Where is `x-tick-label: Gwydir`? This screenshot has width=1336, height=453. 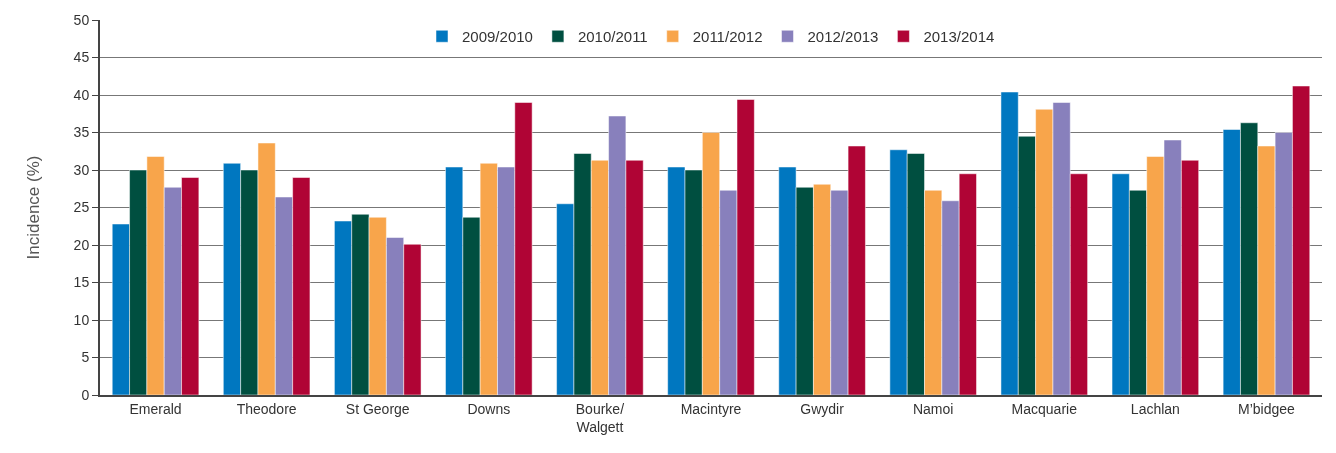 x-tick-label: Gwydir is located at coordinates (822, 408).